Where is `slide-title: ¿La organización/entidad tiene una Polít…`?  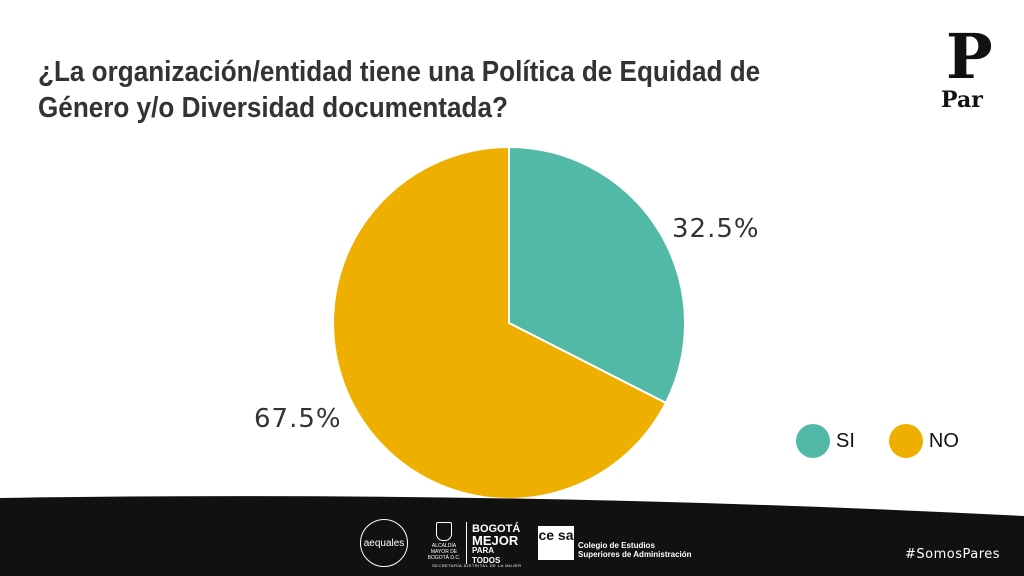
slide-title: ¿La organización/entidad tiene una Polít… is located at coordinates (399, 90).